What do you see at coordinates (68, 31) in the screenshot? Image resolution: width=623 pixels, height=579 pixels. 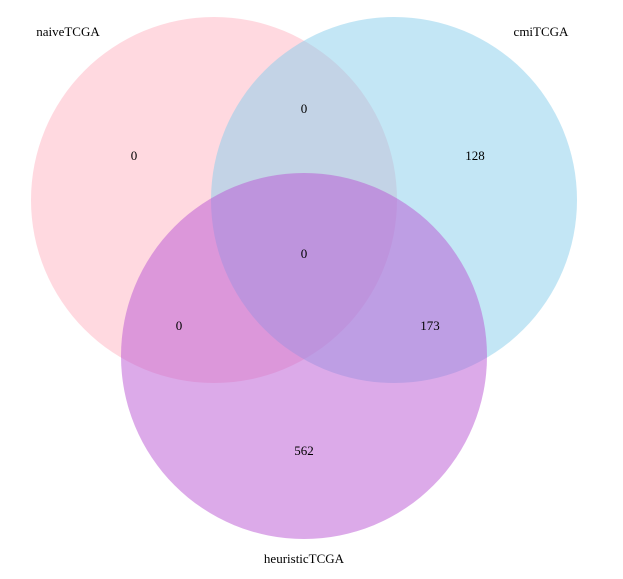 I see `set-label-naive-tcga: naiveTCGA` at bounding box center [68, 31].